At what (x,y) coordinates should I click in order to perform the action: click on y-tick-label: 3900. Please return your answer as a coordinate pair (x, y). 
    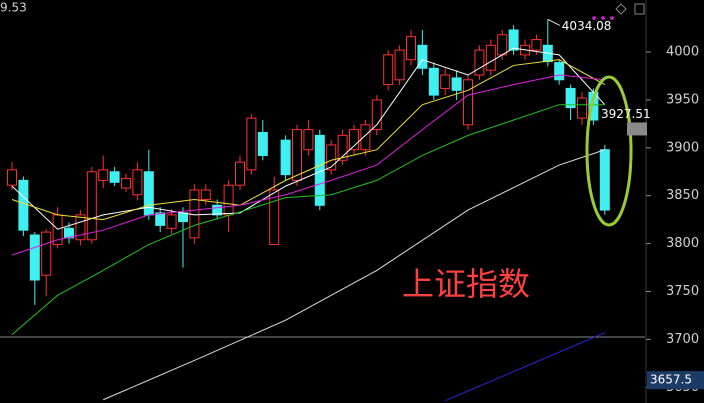
    Looking at the image, I should click on (682, 147).